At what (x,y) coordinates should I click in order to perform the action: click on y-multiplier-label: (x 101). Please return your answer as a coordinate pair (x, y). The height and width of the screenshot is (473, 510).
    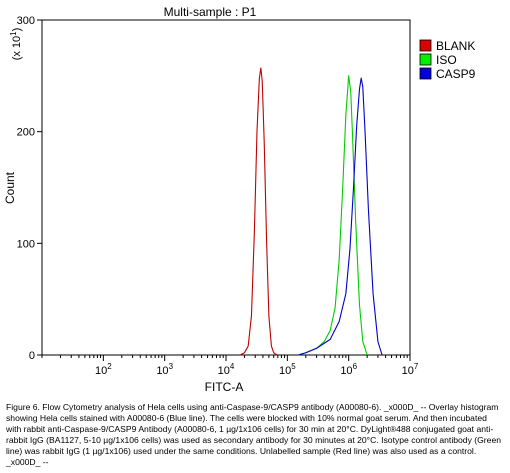
    Looking at the image, I should click on (16, 44).